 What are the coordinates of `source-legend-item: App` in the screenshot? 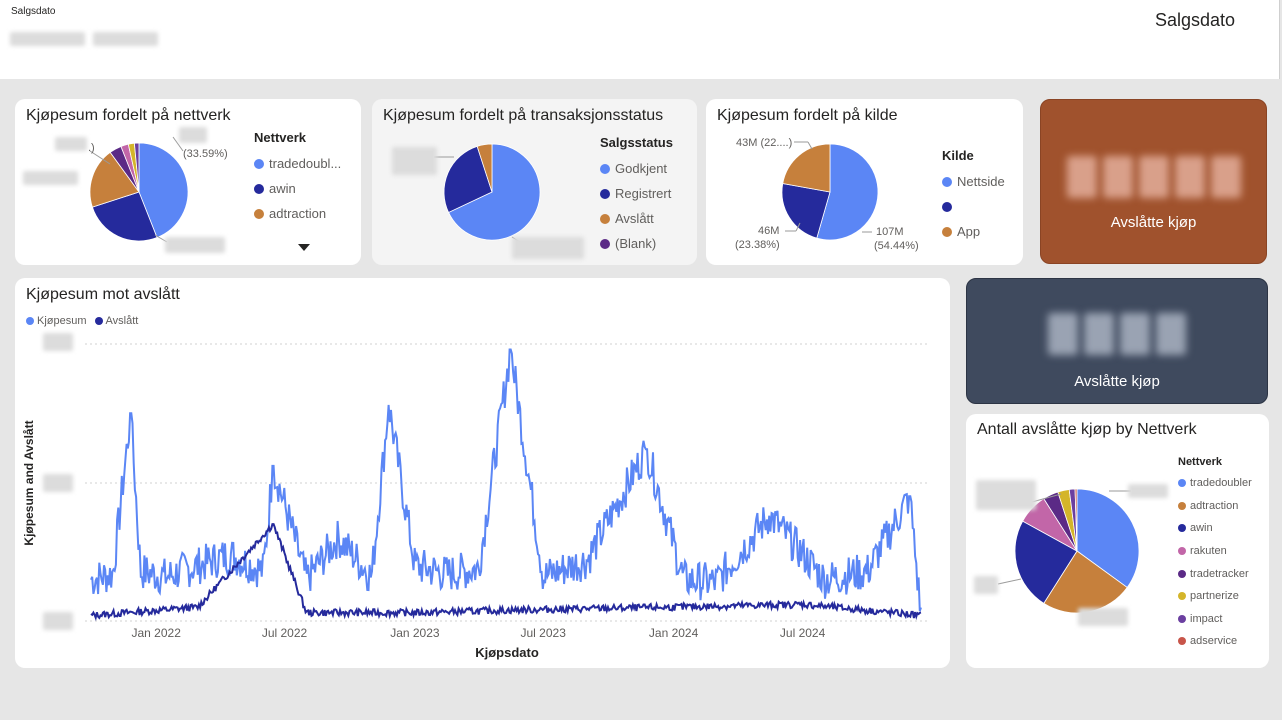 It's located at (973, 231).